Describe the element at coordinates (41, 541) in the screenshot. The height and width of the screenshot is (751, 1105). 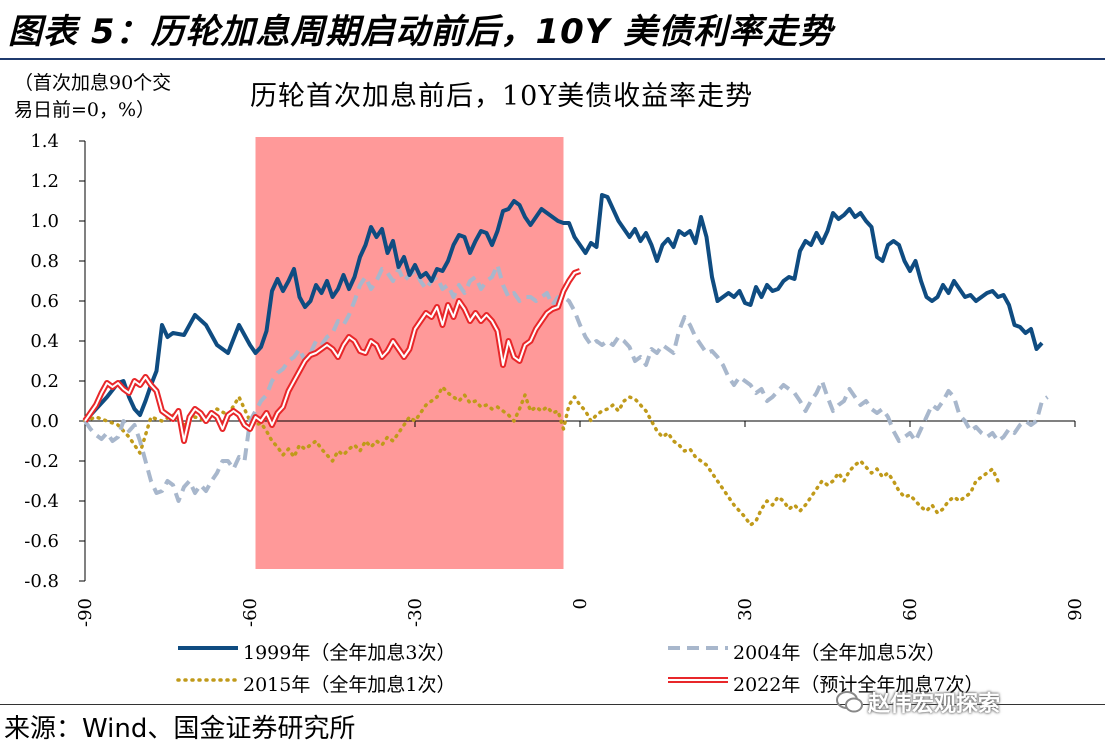
I see `y-tick-label: -0.6` at that location.